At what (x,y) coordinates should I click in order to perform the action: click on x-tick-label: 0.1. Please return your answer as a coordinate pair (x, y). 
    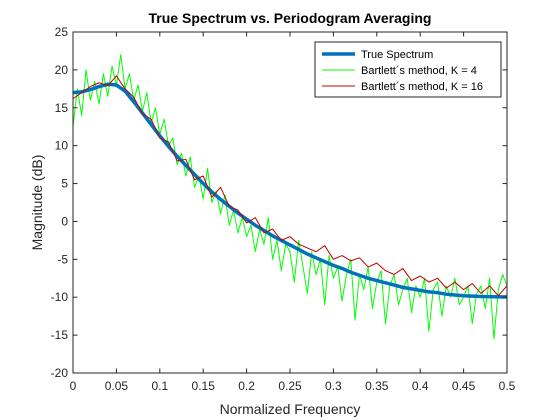
    Looking at the image, I should click on (159, 386).